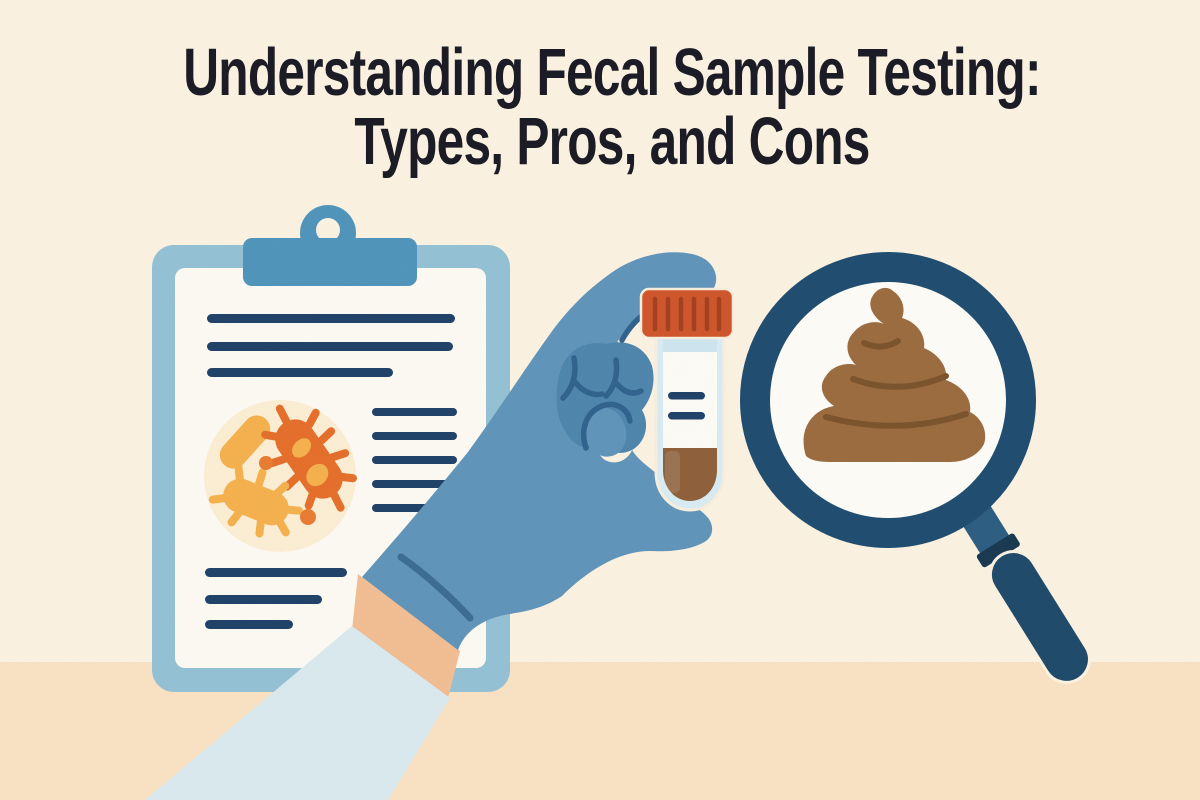 Image resolution: width=1200 pixels, height=800 pixels. I want to click on page-title-line2: Types, Pros, and Cons, so click(612, 141).